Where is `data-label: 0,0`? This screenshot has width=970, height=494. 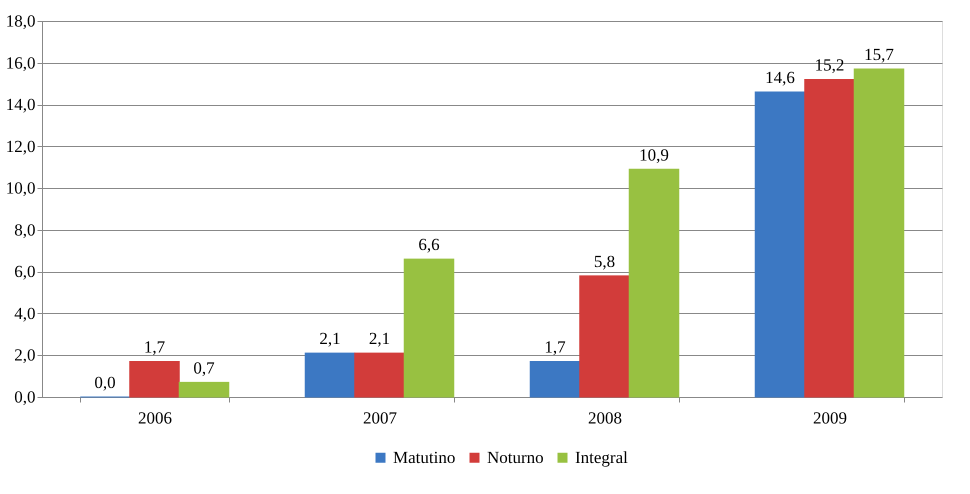
data-label: 0,0 is located at coordinates (105, 382).